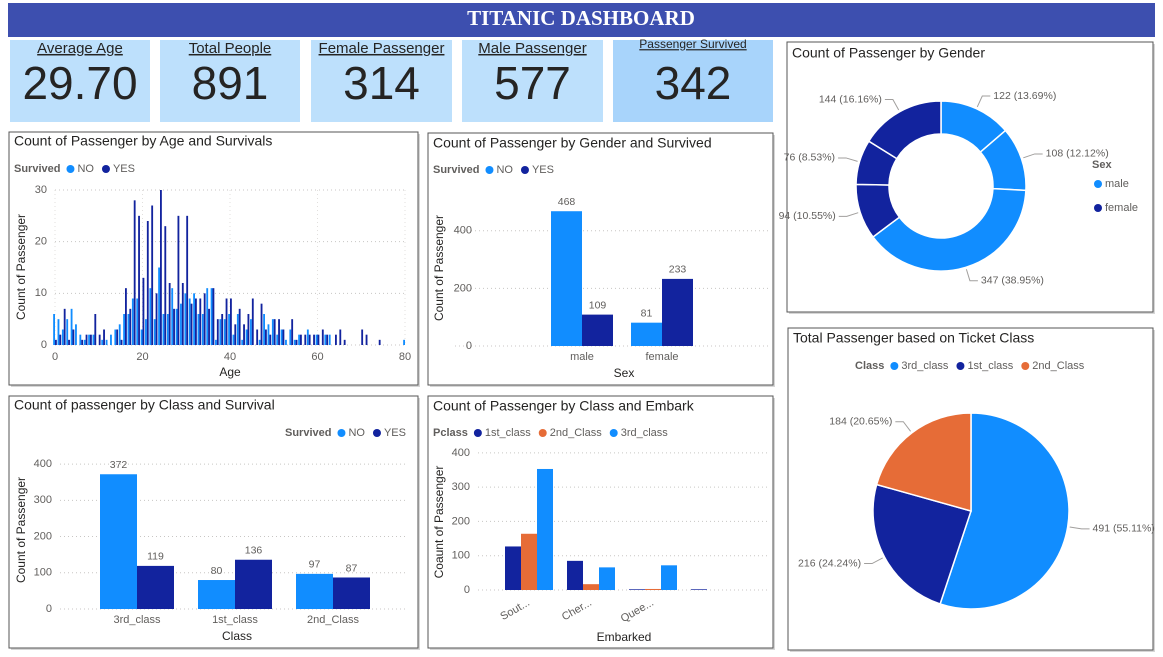 The height and width of the screenshot is (657, 1163). I want to click on legend-label: female, so click(1121, 208).